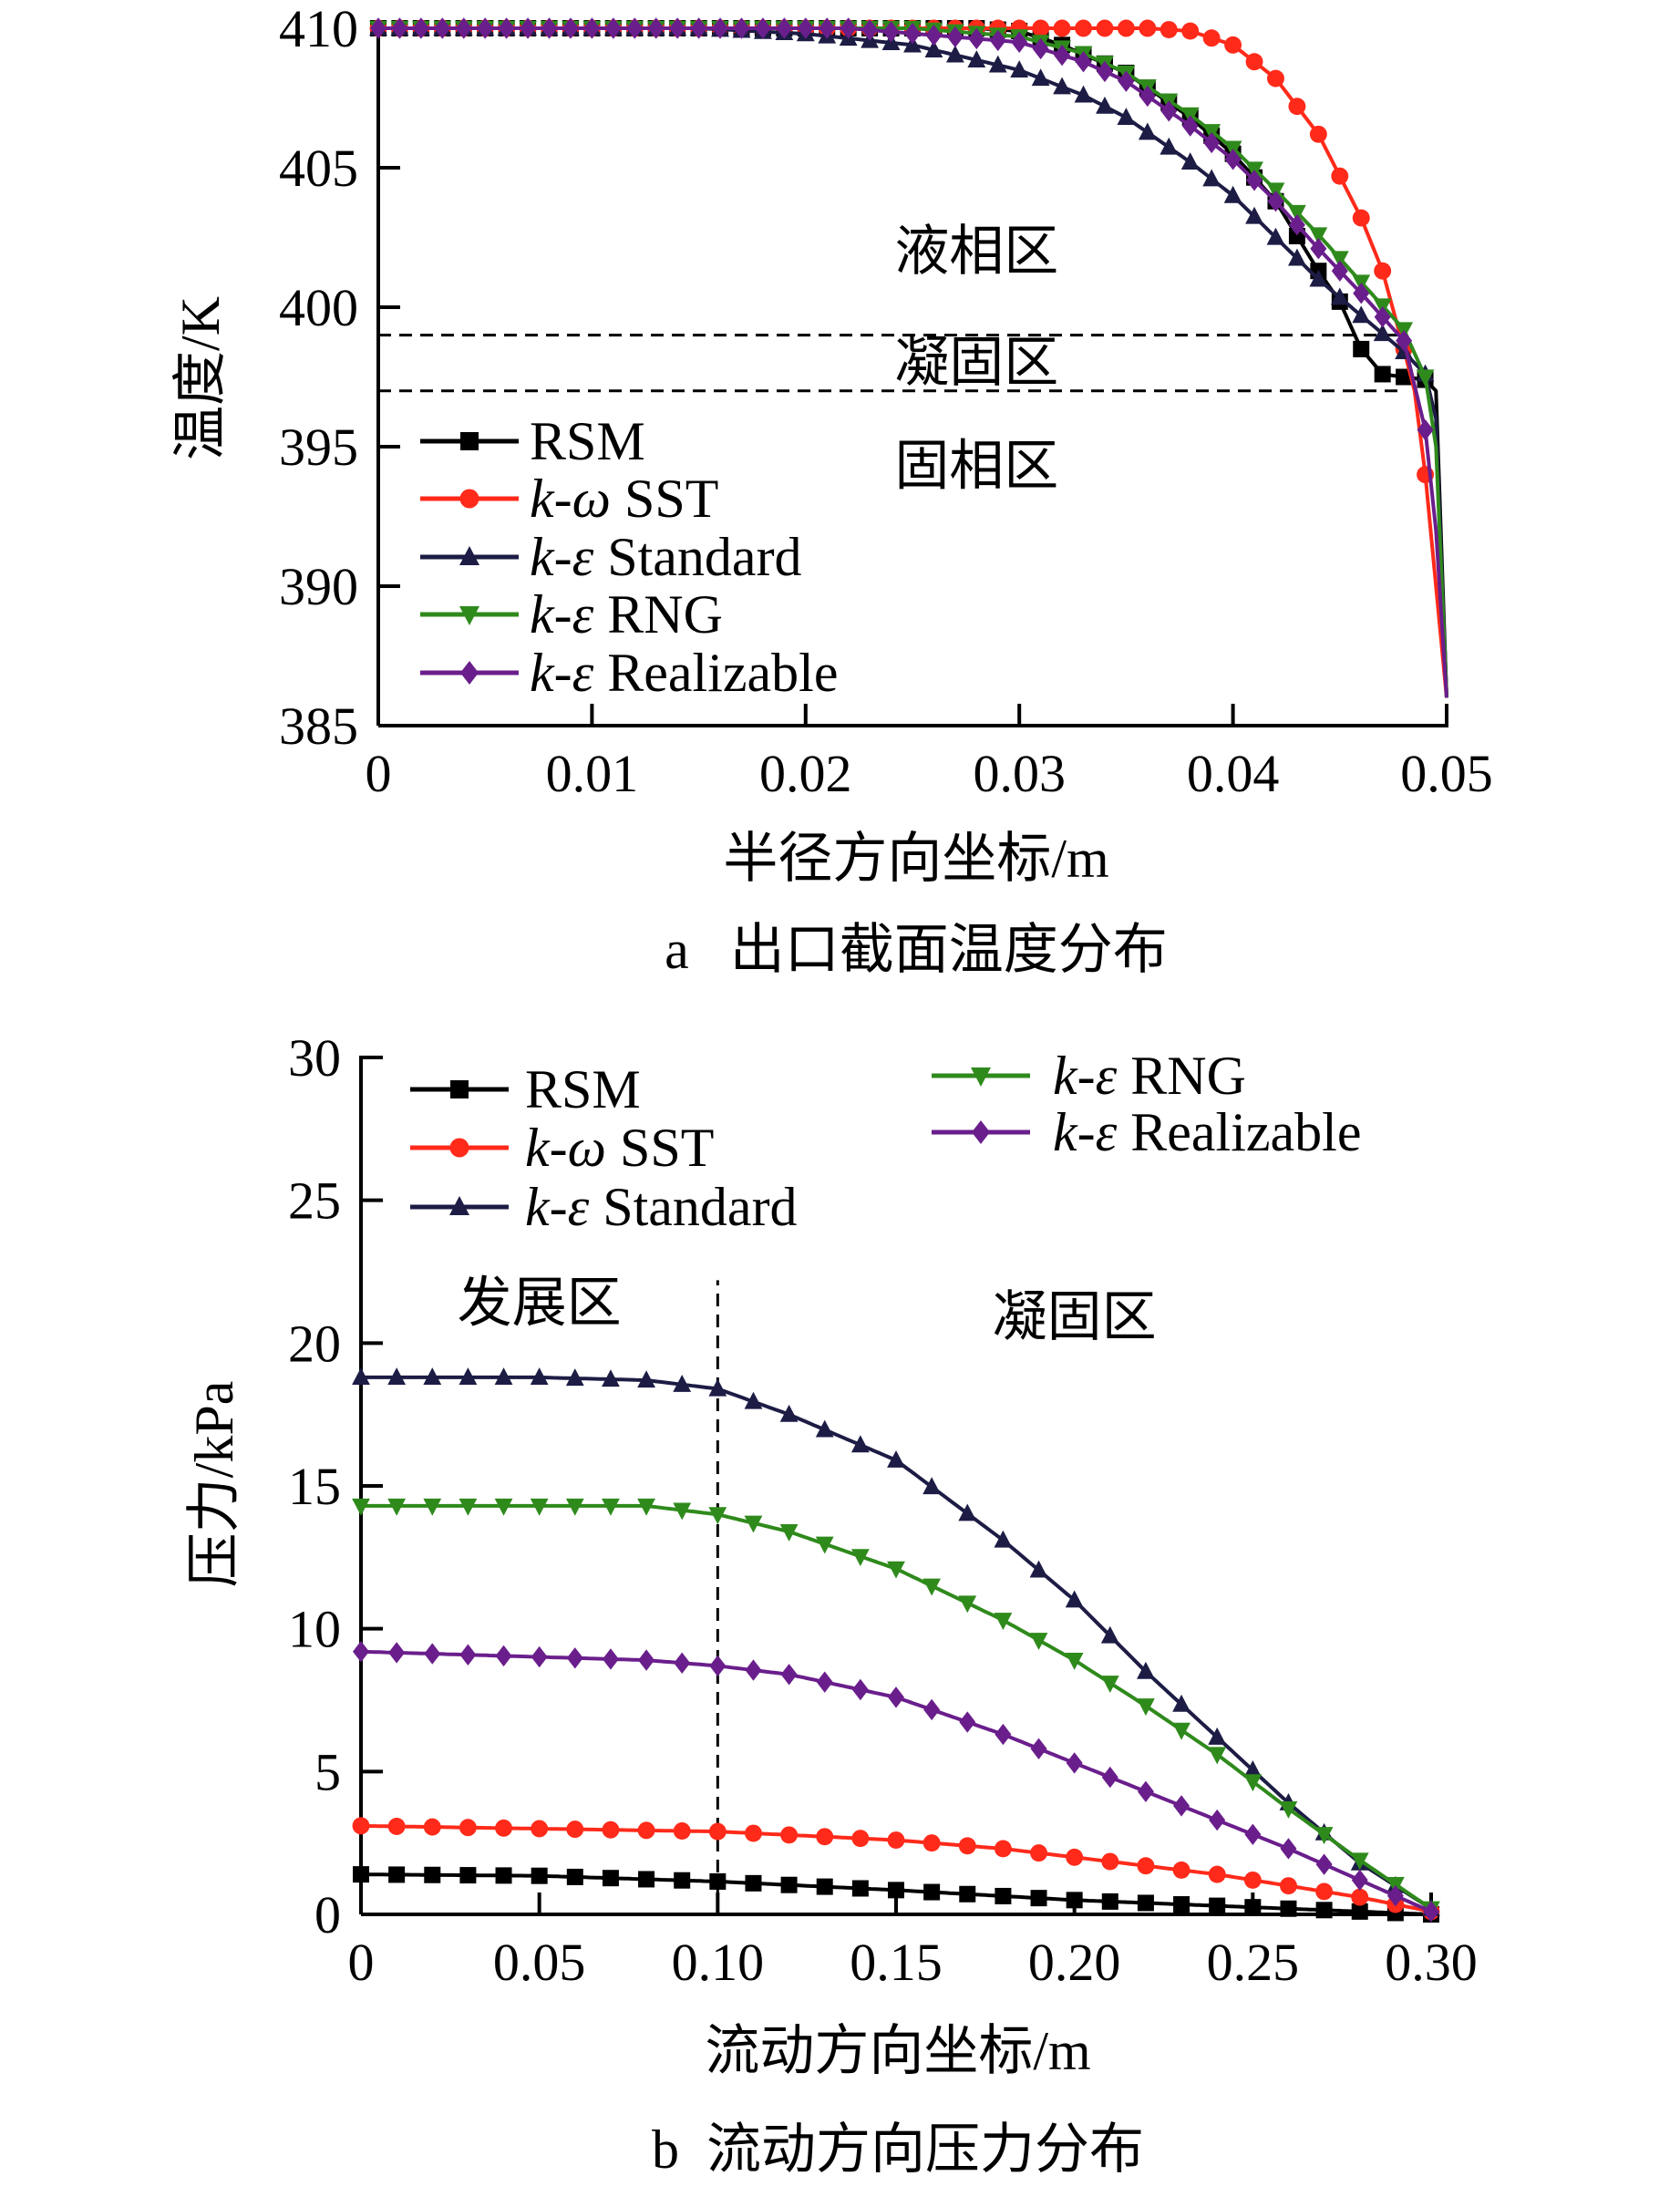 The height and width of the screenshot is (2207, 1680). Describe the element at coordinates (583, 1089) in the screenshot. I see `legend-label-text: RSM` at that location.